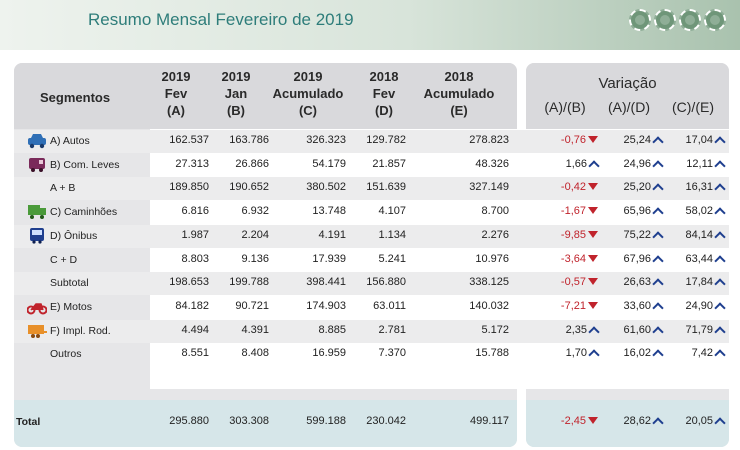  What do you see at coordinates (631, 235) in the screenshot?
I see `variation-cell: 75,22` at bounding box center [631, 235].